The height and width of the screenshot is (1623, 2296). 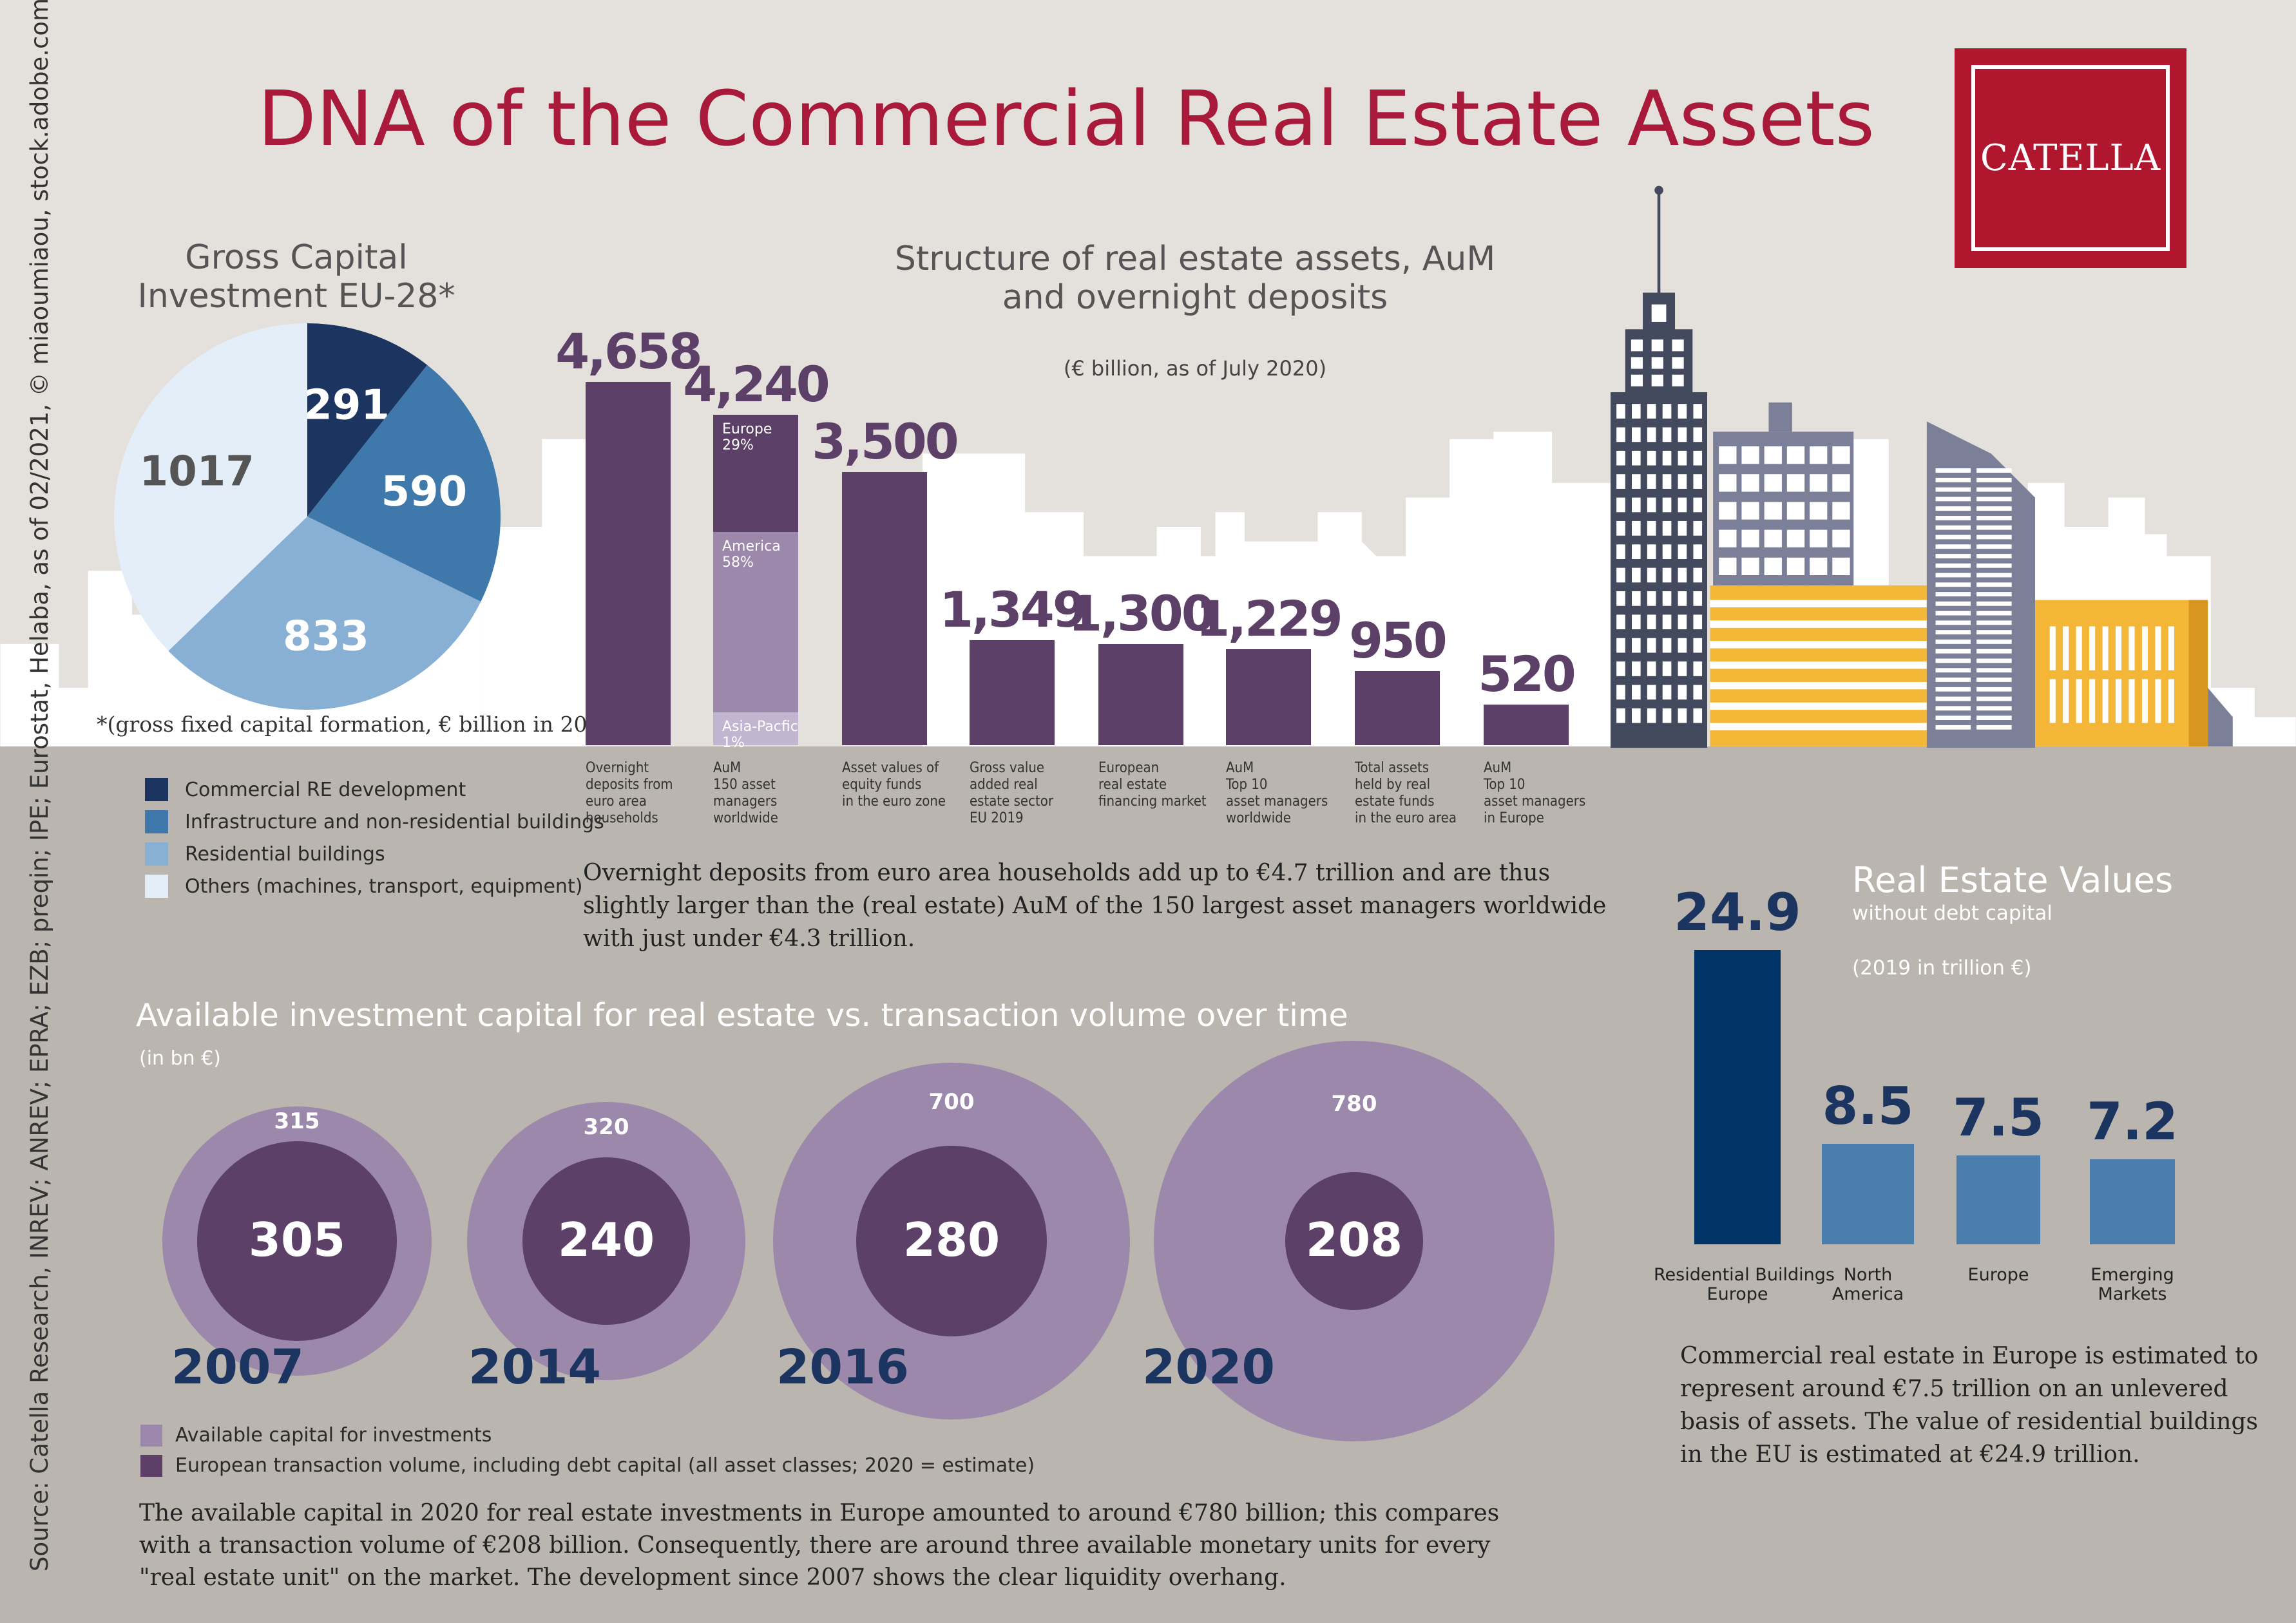 What do you see at coordinates (745, 793) in the screenshot?
I see `bar-category-label: AuM 150 asset managers worldwide` at bounding box center [745, 793].